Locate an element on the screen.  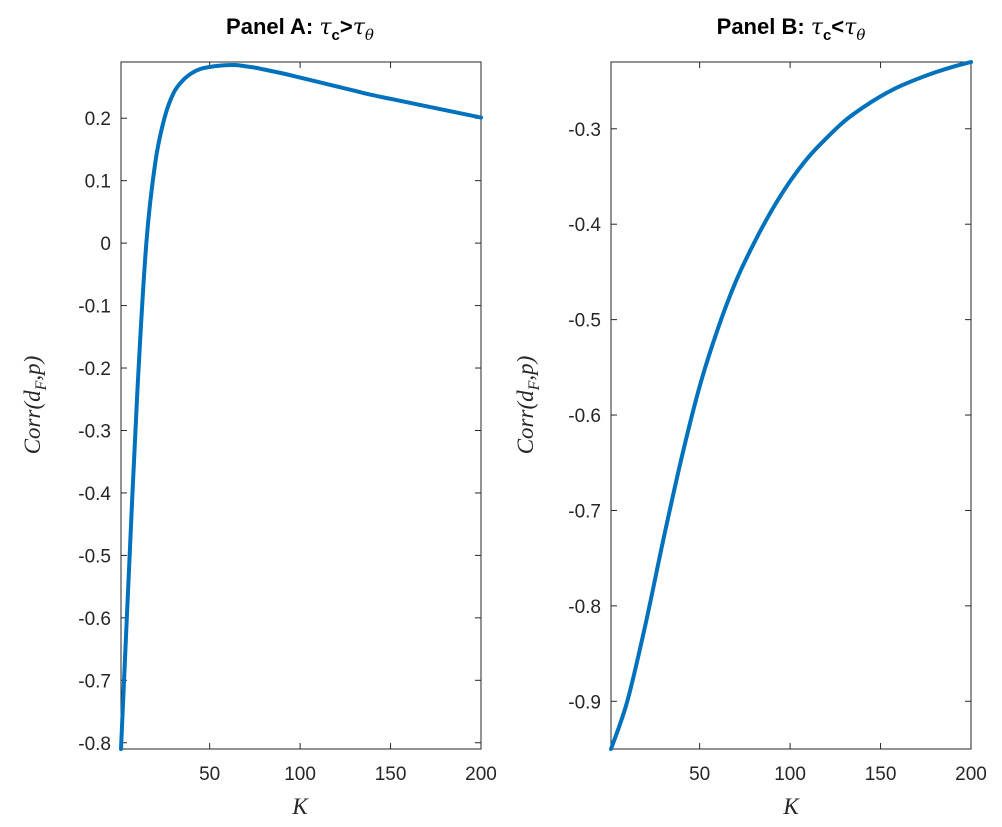
y-tick-label: 0.1 is located at coordinates (98, 182).